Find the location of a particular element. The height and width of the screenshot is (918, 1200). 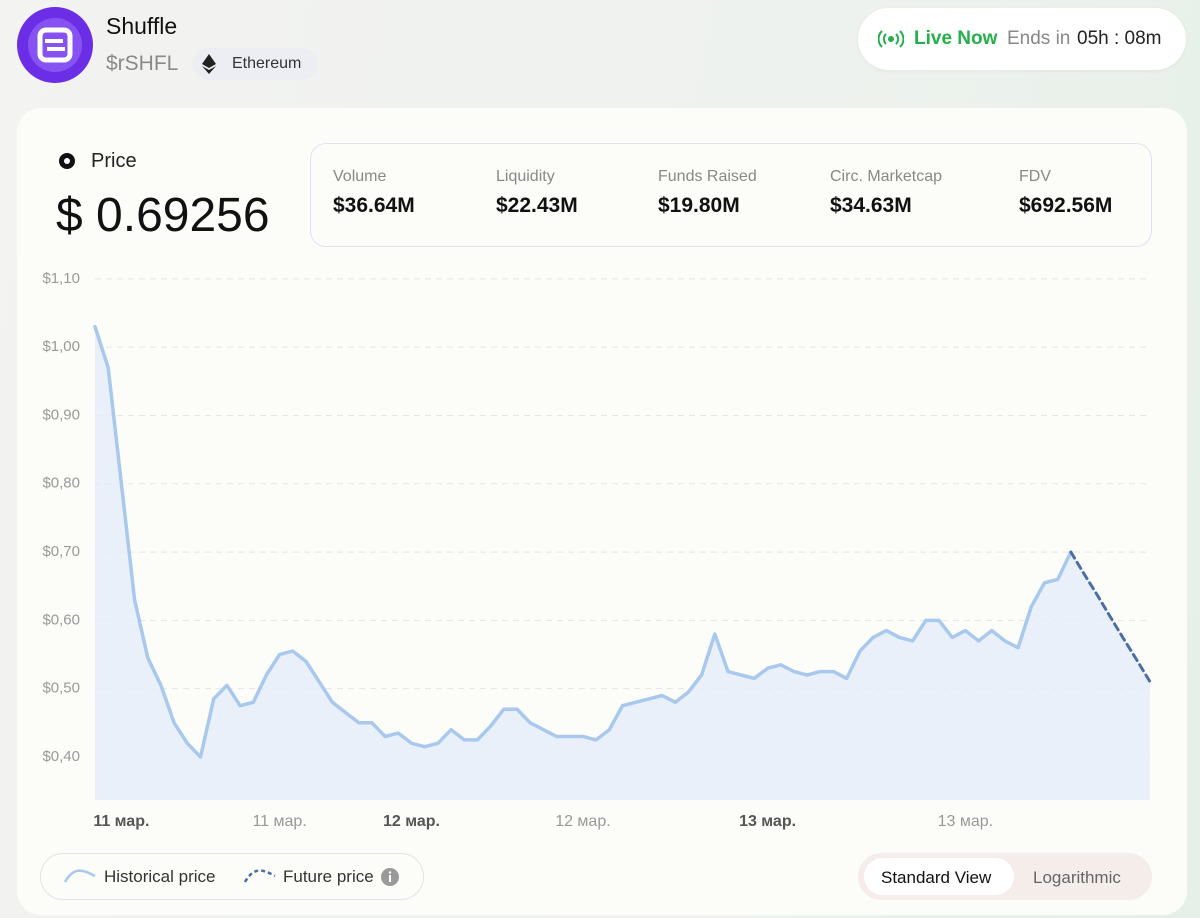

y-tick-label: $0,80 is located at coordinates (61, 483).